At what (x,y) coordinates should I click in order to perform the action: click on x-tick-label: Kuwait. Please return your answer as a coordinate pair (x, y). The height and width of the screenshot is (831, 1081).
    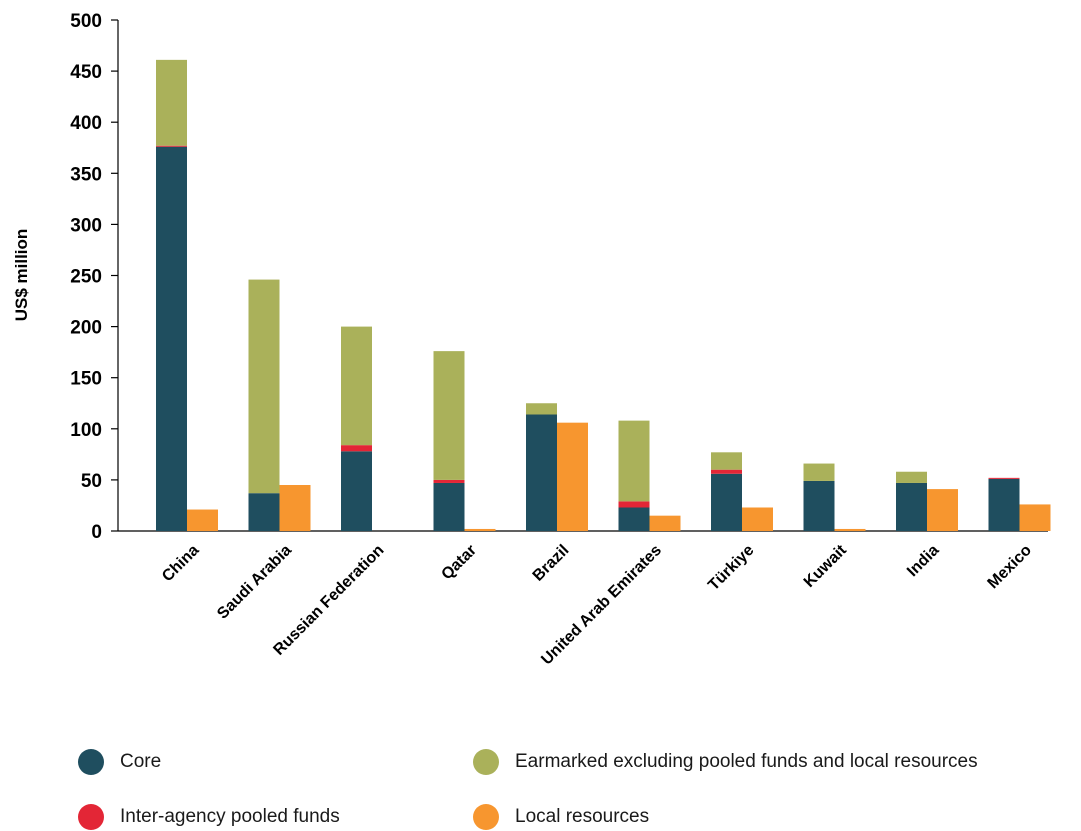
    Looking at the image, I should click on (826, 566).